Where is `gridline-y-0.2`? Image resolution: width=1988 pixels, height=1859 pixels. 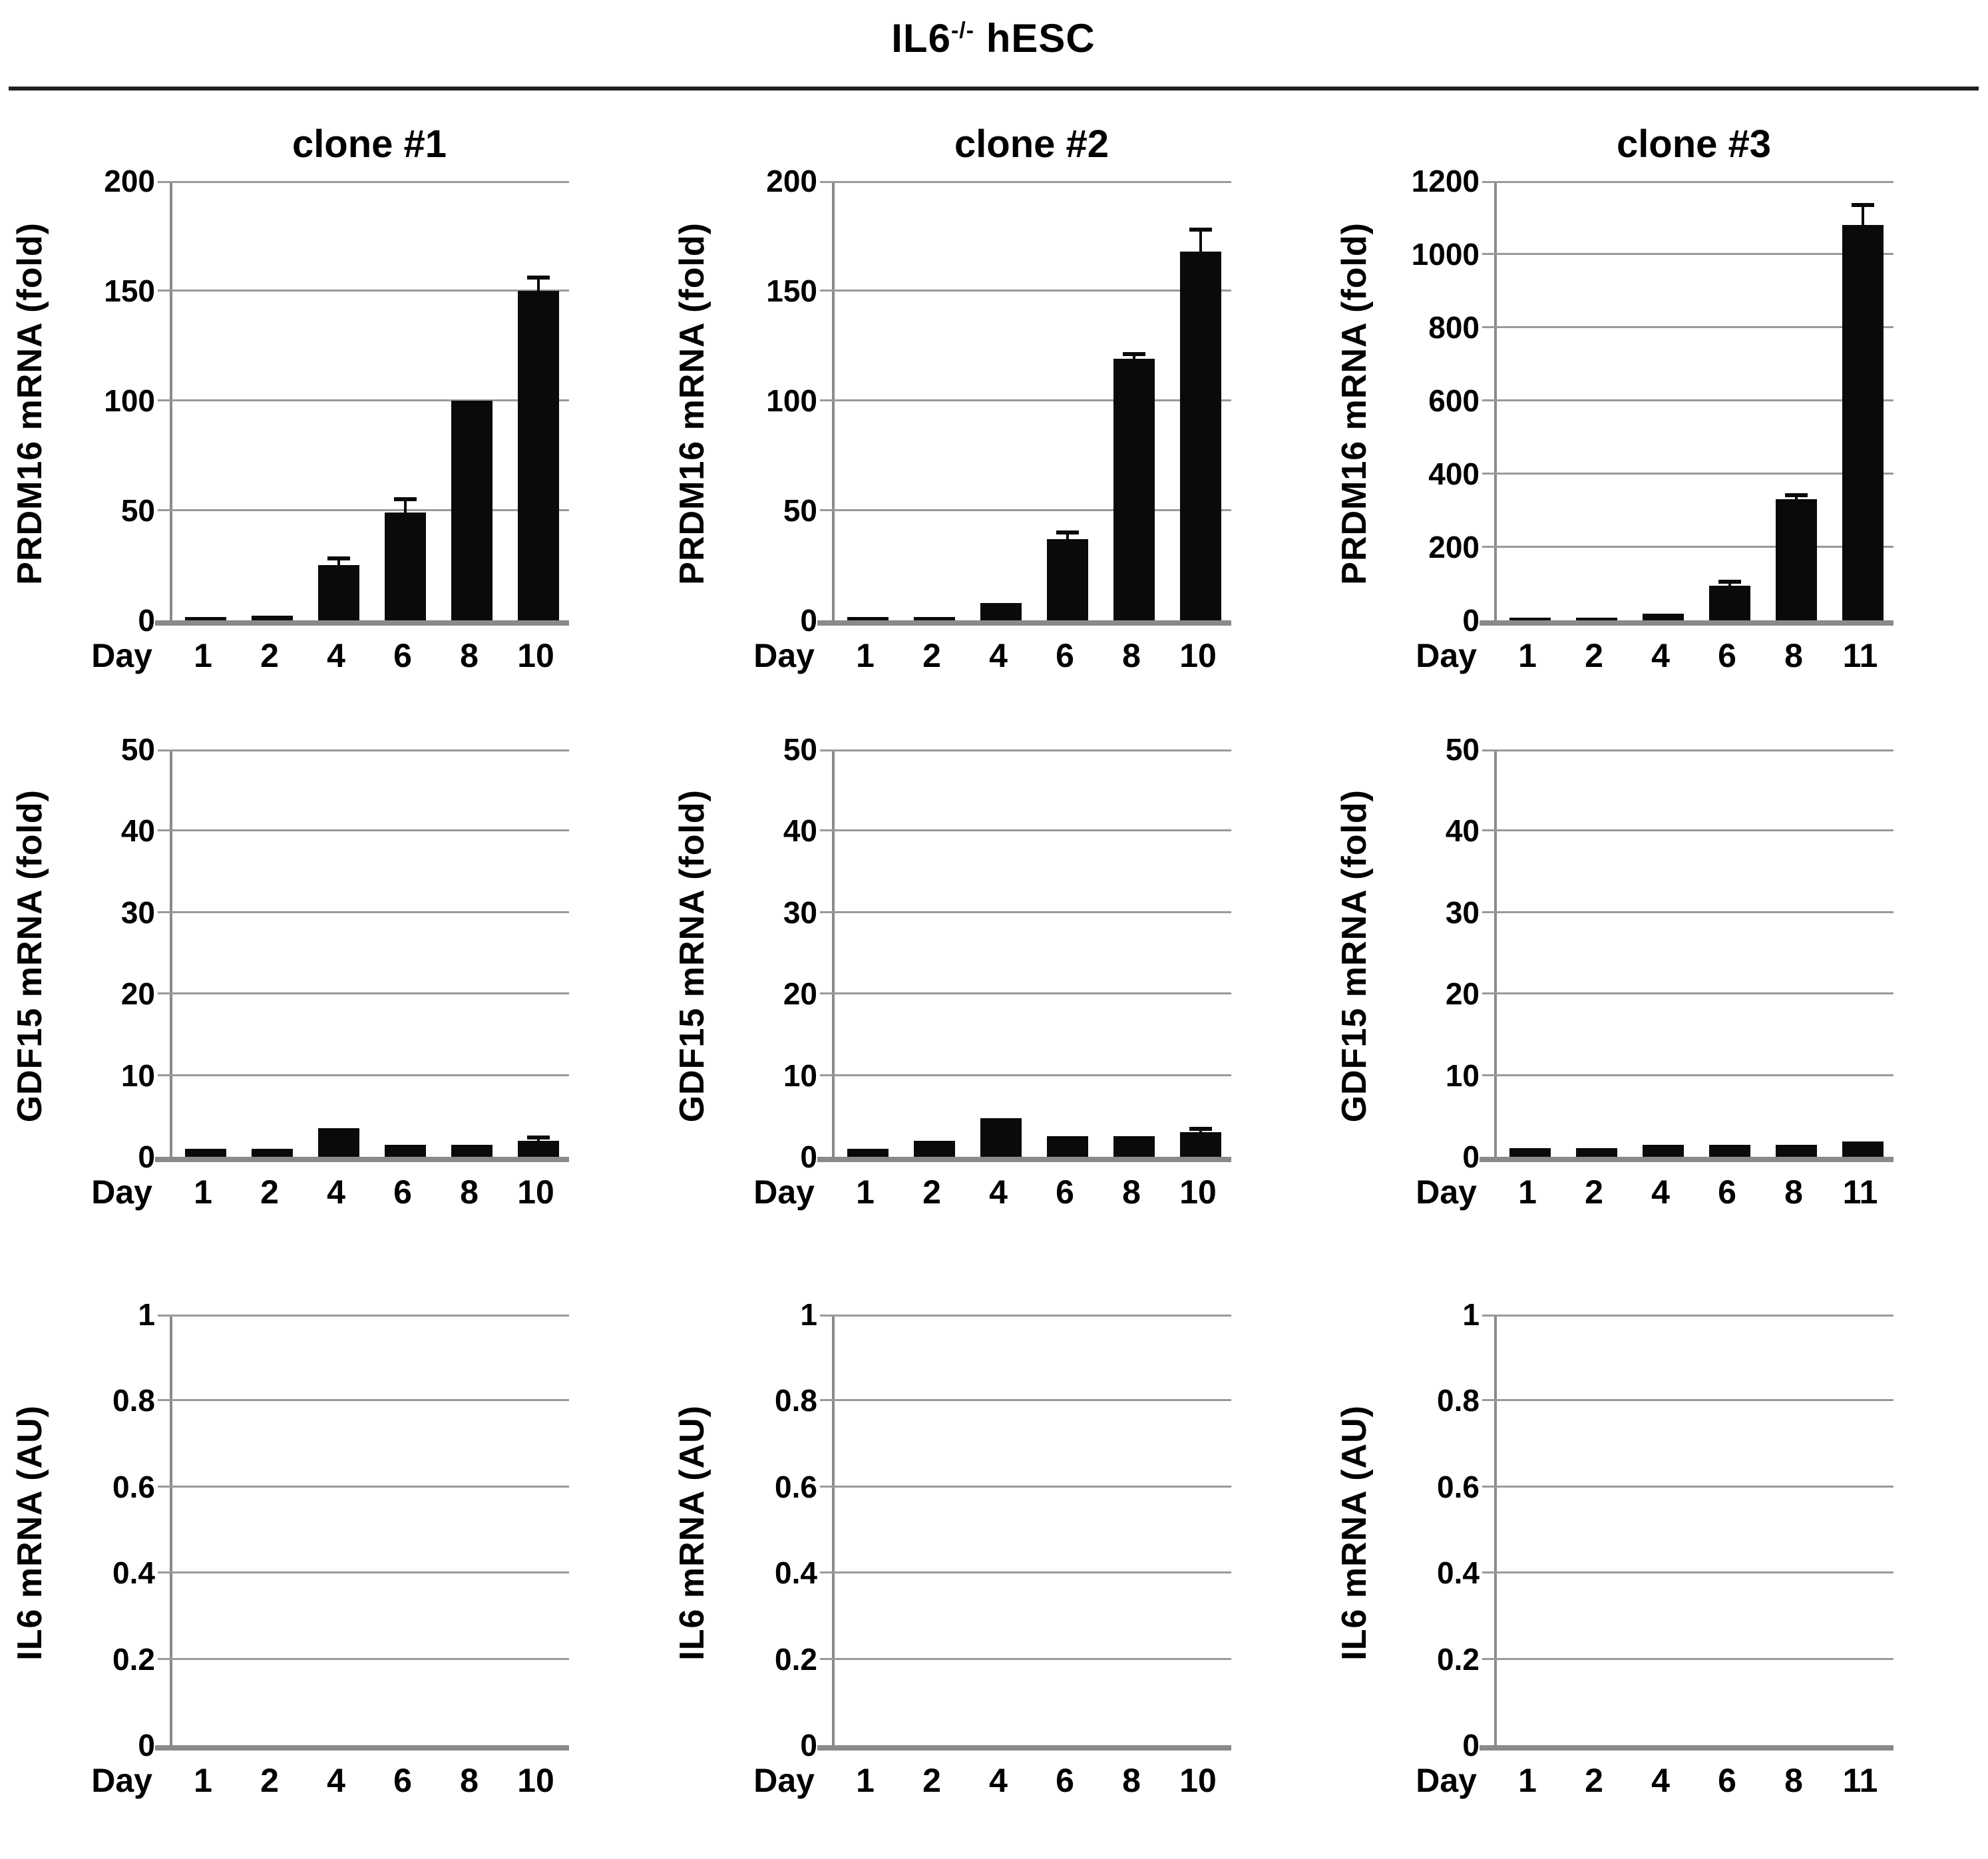 gridline-y-0.2 is located at coordinates (1025, 1658).